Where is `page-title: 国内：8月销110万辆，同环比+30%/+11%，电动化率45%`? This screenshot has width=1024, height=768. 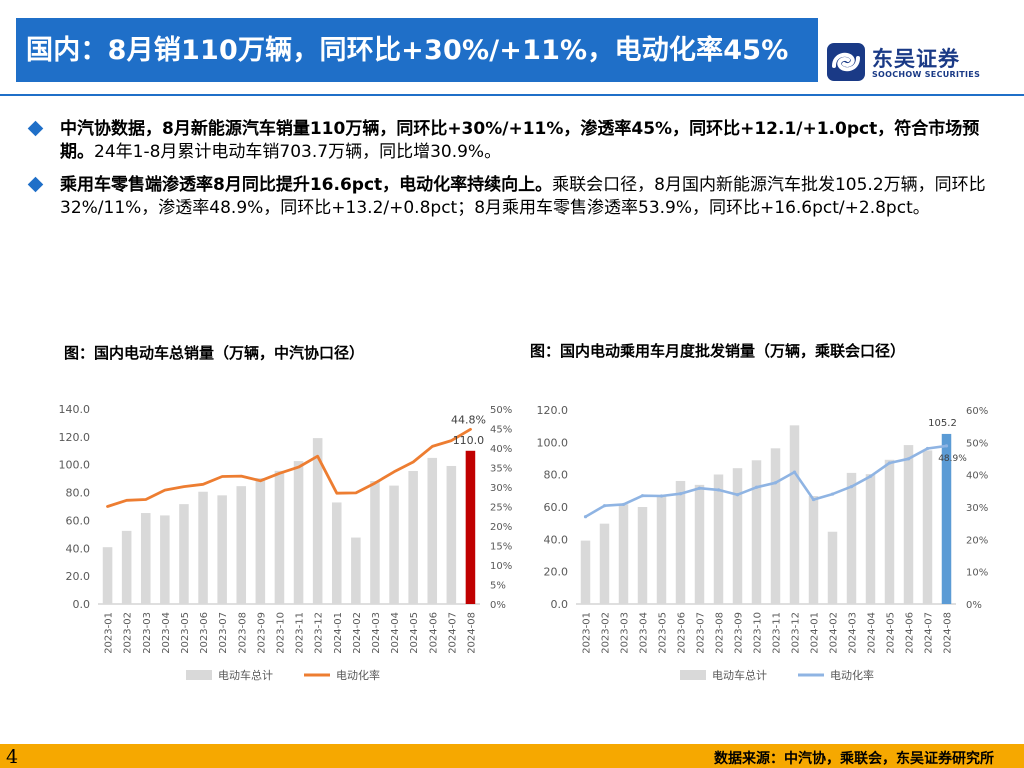 page-title: 国内：8月销110万辆，同环比+30%/+11%，电动化率45% is located at coordinates (407, 50).